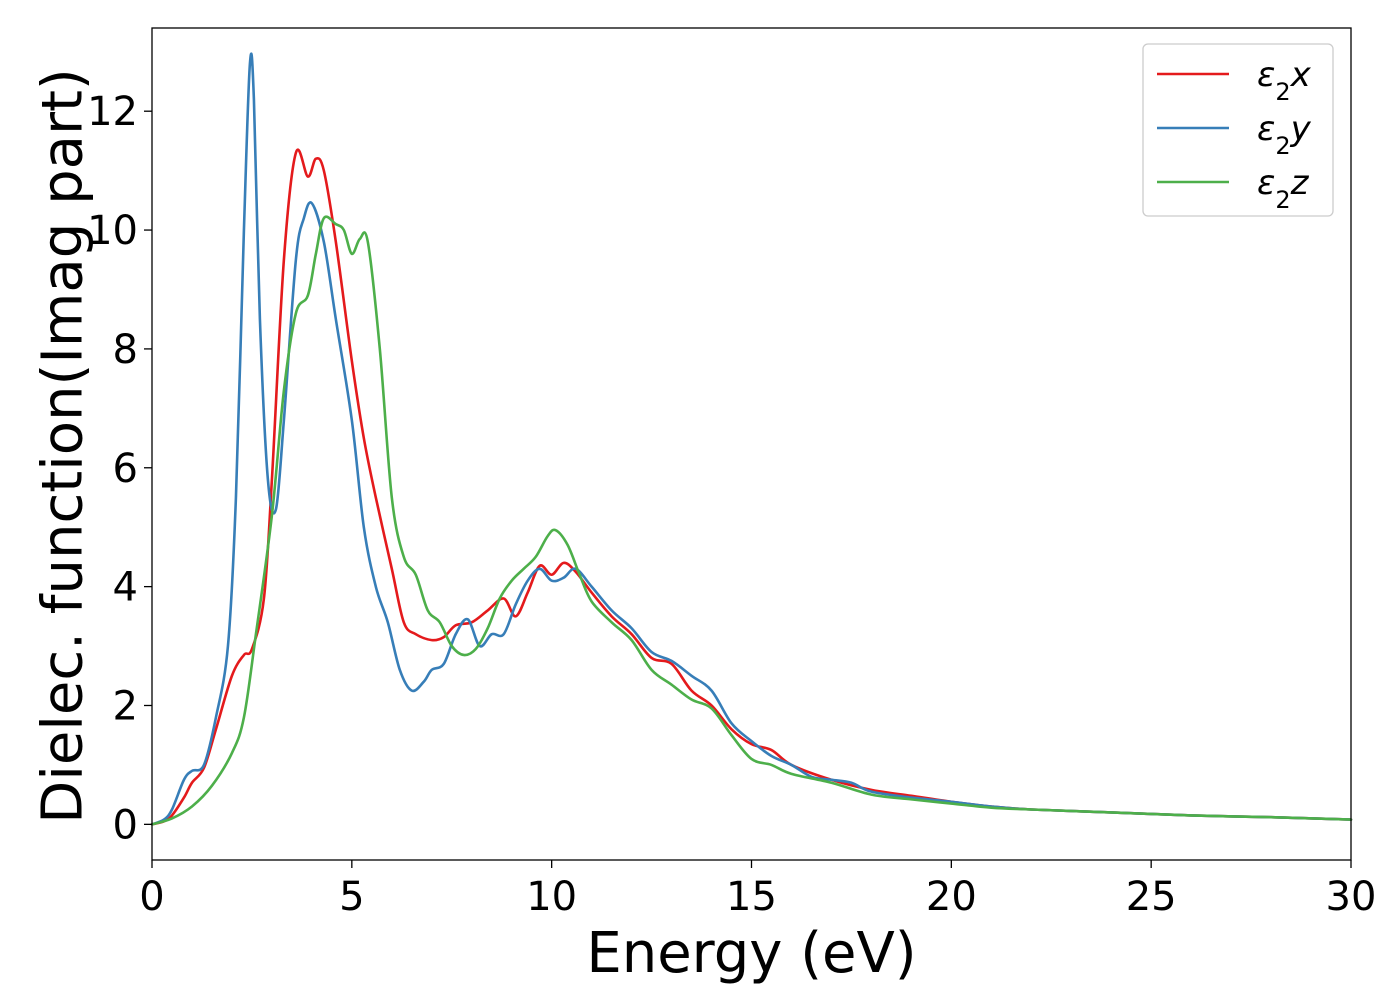 This screenshot has width=1400, height=1000. Describe the element at coordinates (112, 231) in the screenshot. I see `y-tick-label: 10` at that location.